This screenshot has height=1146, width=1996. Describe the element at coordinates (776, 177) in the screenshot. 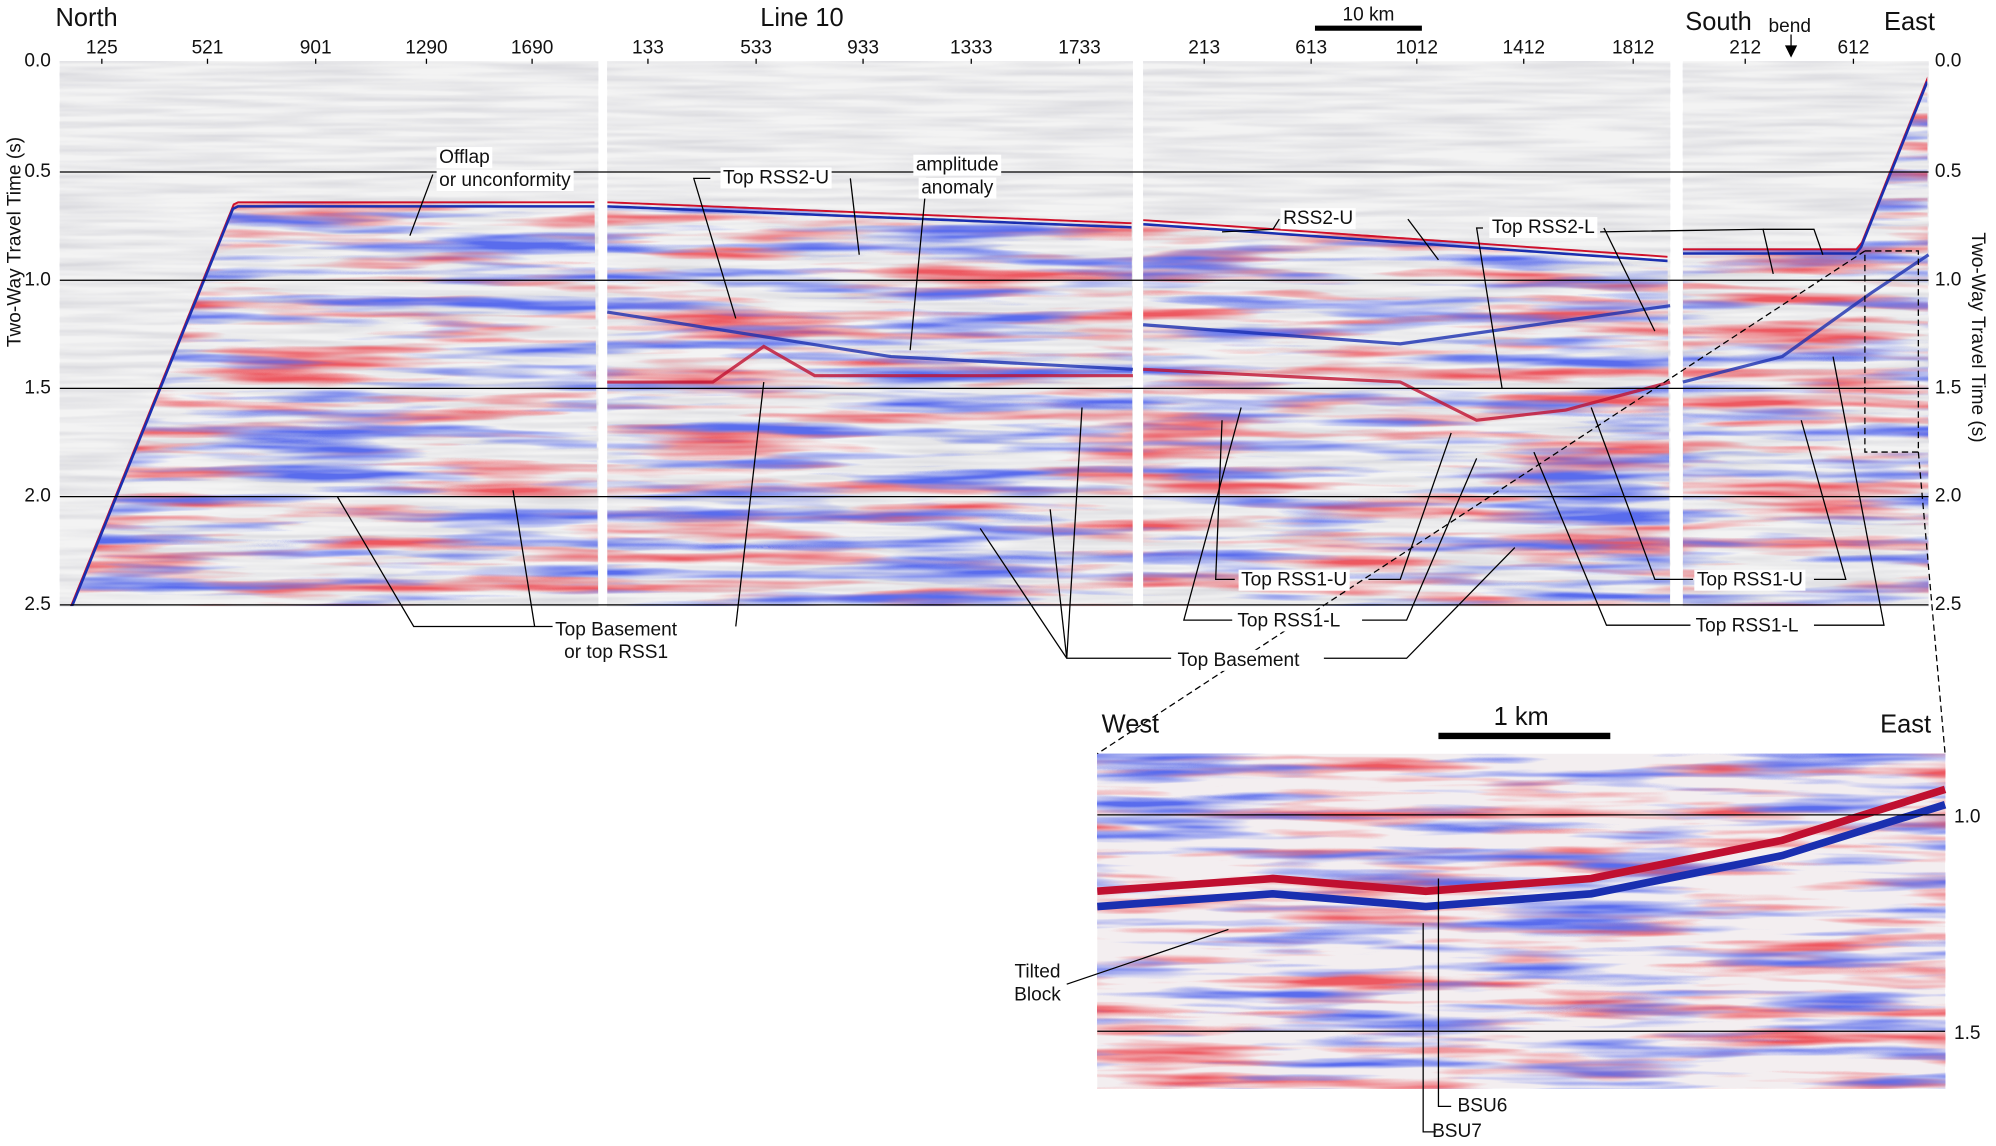

I see `annotation: Top RSS2-U` at that location.